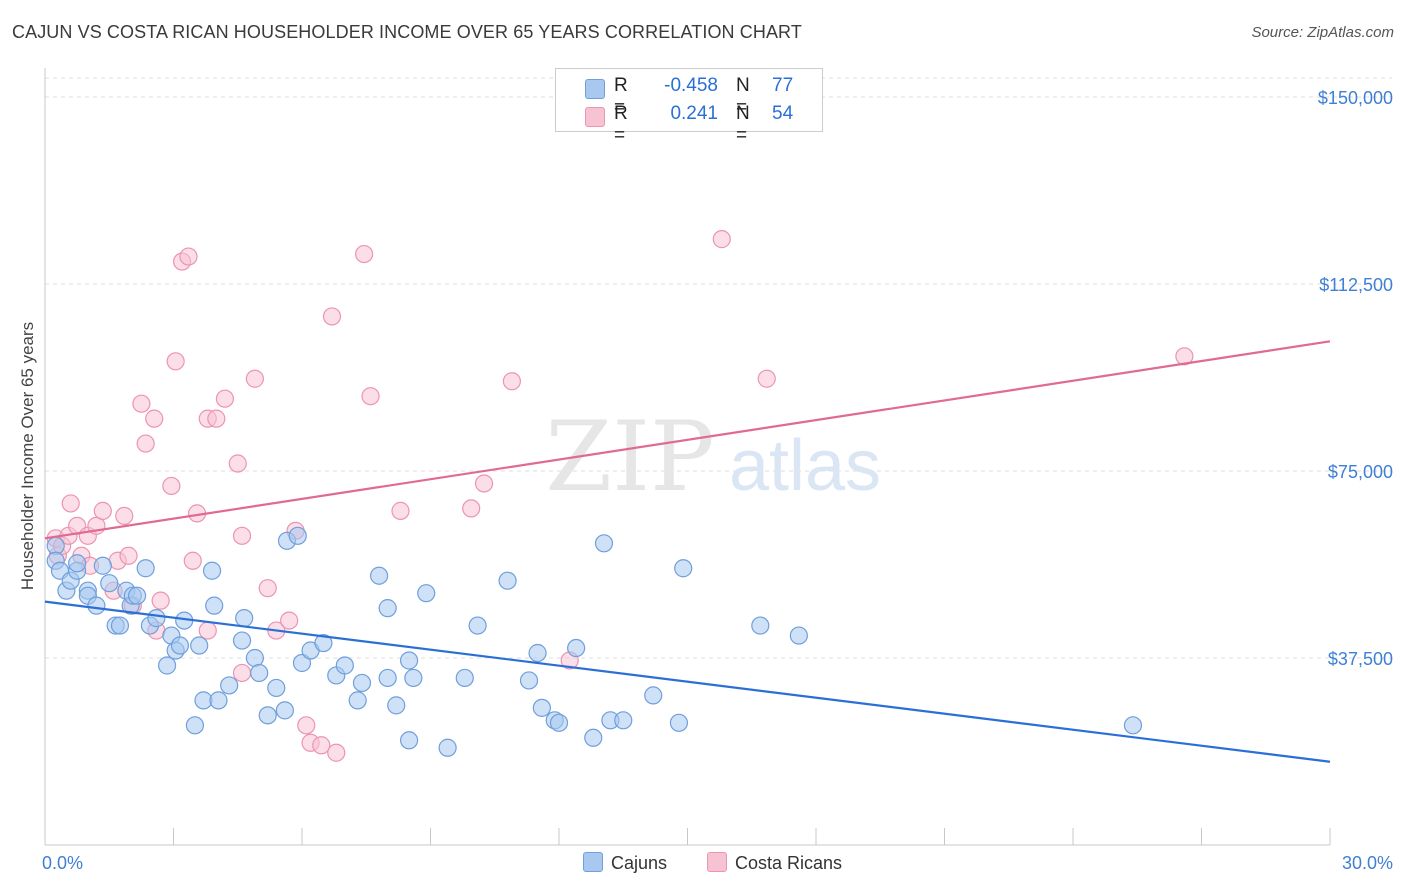  Describe the element at coordinates (1360, 659) in the screenshot. I see `y-tick-label: $37,500` at that location.